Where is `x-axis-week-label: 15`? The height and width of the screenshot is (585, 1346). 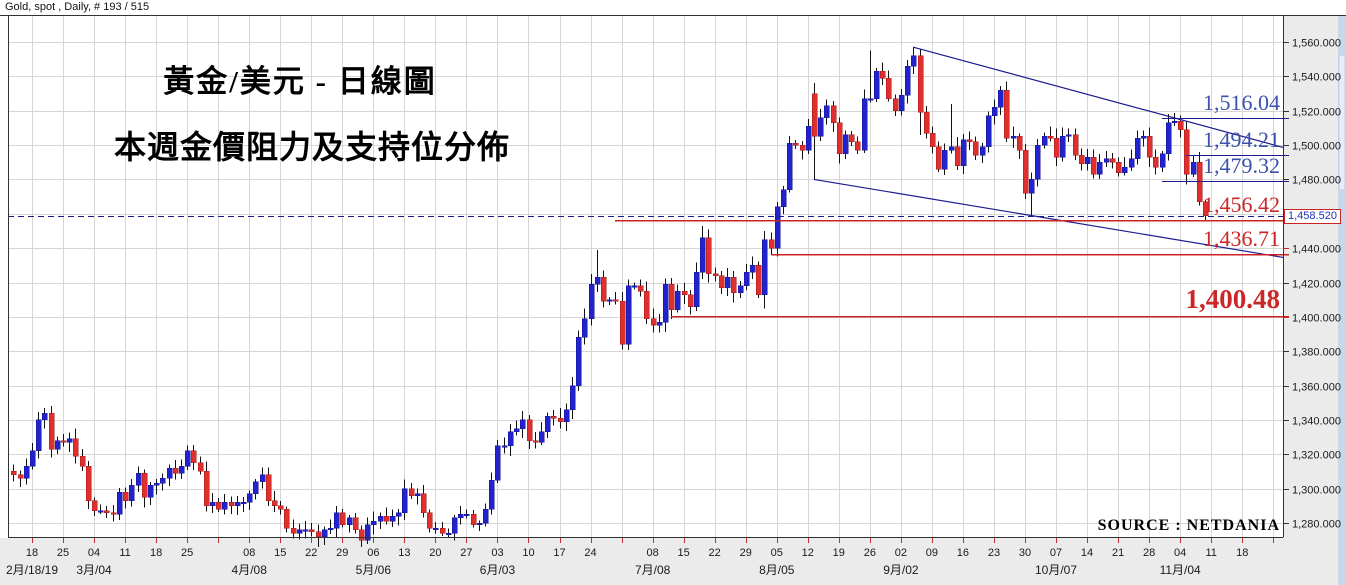 x-axis-week-label: 15 is located at coordinates (280, 553).